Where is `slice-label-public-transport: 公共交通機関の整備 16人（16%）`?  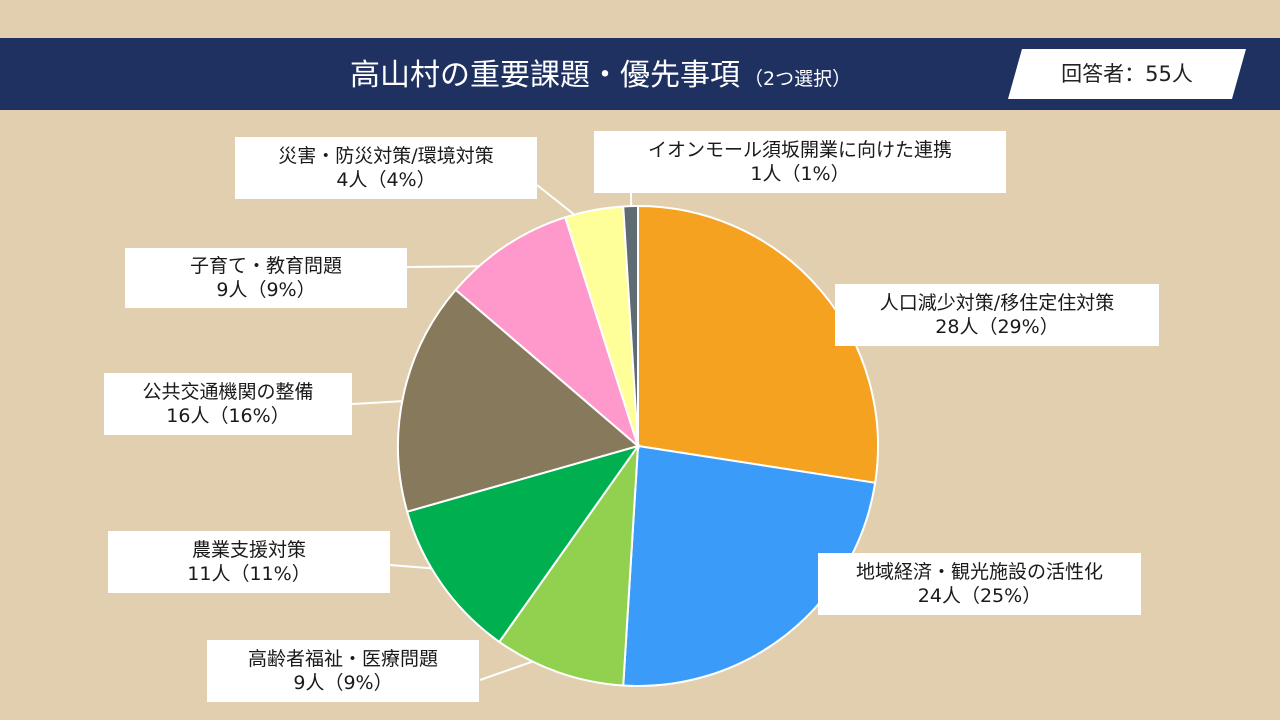
slice-label-public-transport: 公共交通機関の整備 16人（16%） is located at coordinates (228, 404).